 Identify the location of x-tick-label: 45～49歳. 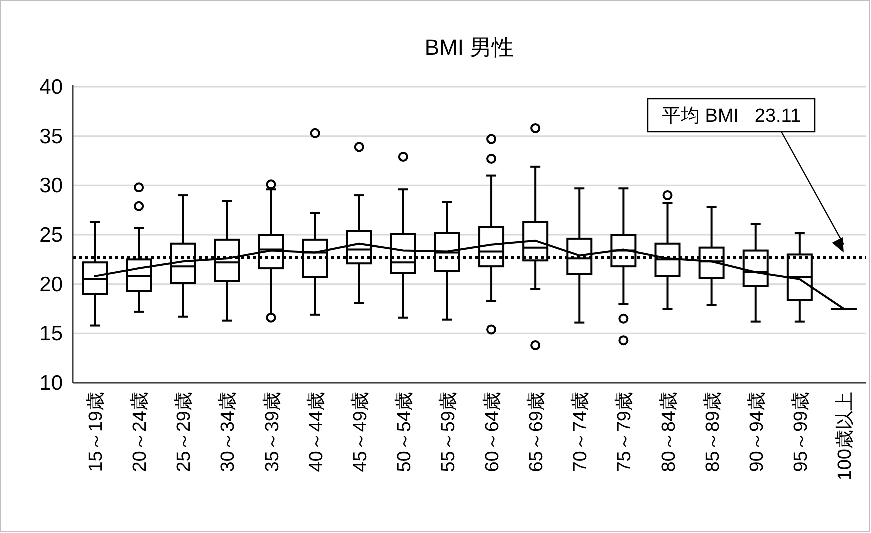
(361, 432).